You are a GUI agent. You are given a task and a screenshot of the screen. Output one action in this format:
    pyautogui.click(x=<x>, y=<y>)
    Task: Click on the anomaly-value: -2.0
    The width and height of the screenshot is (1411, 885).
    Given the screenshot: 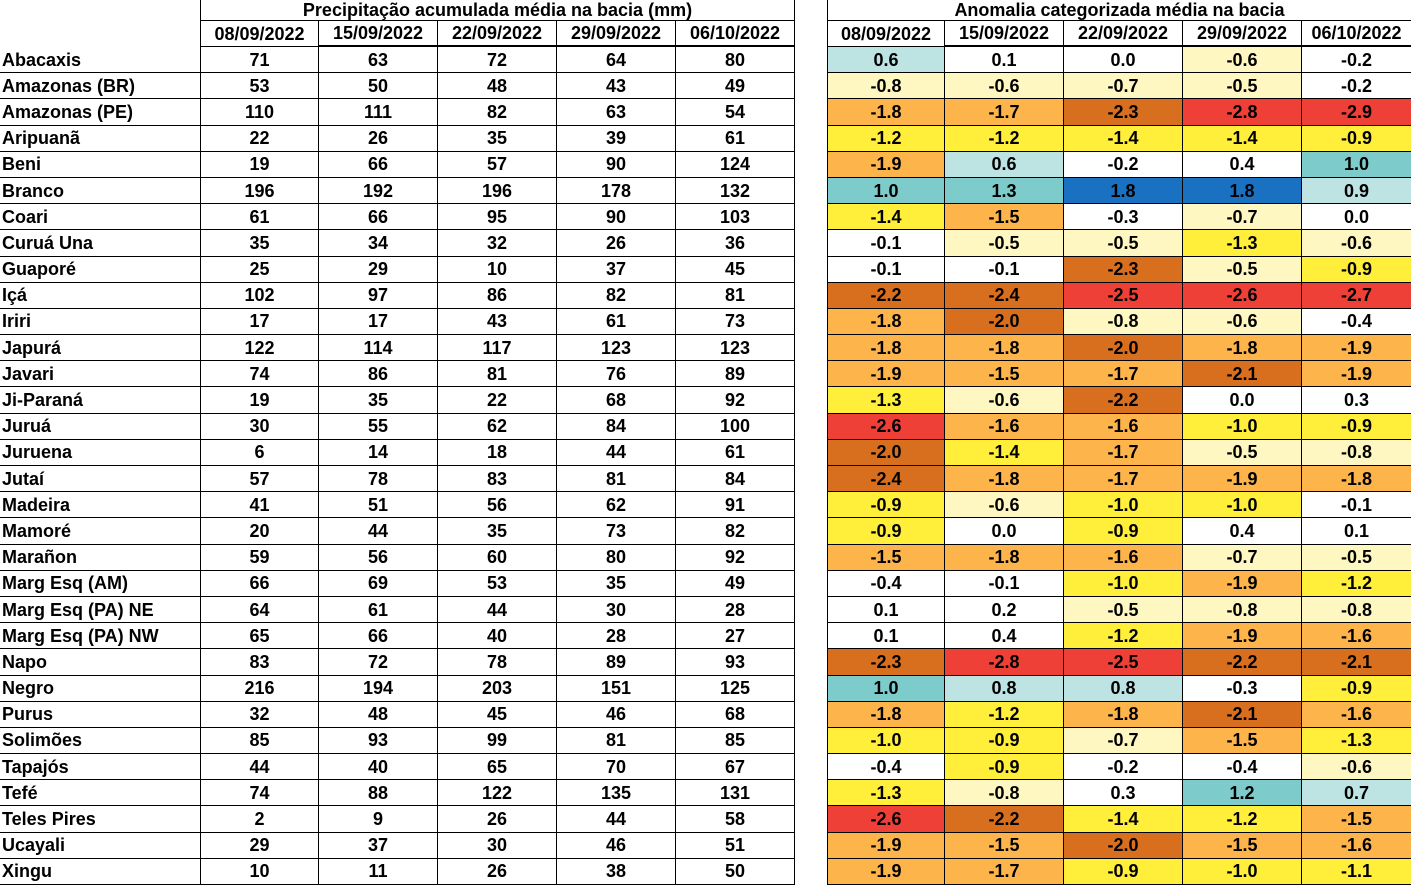 What is the action you would take?
    pyautogui.click(x=1123, y=348)
    